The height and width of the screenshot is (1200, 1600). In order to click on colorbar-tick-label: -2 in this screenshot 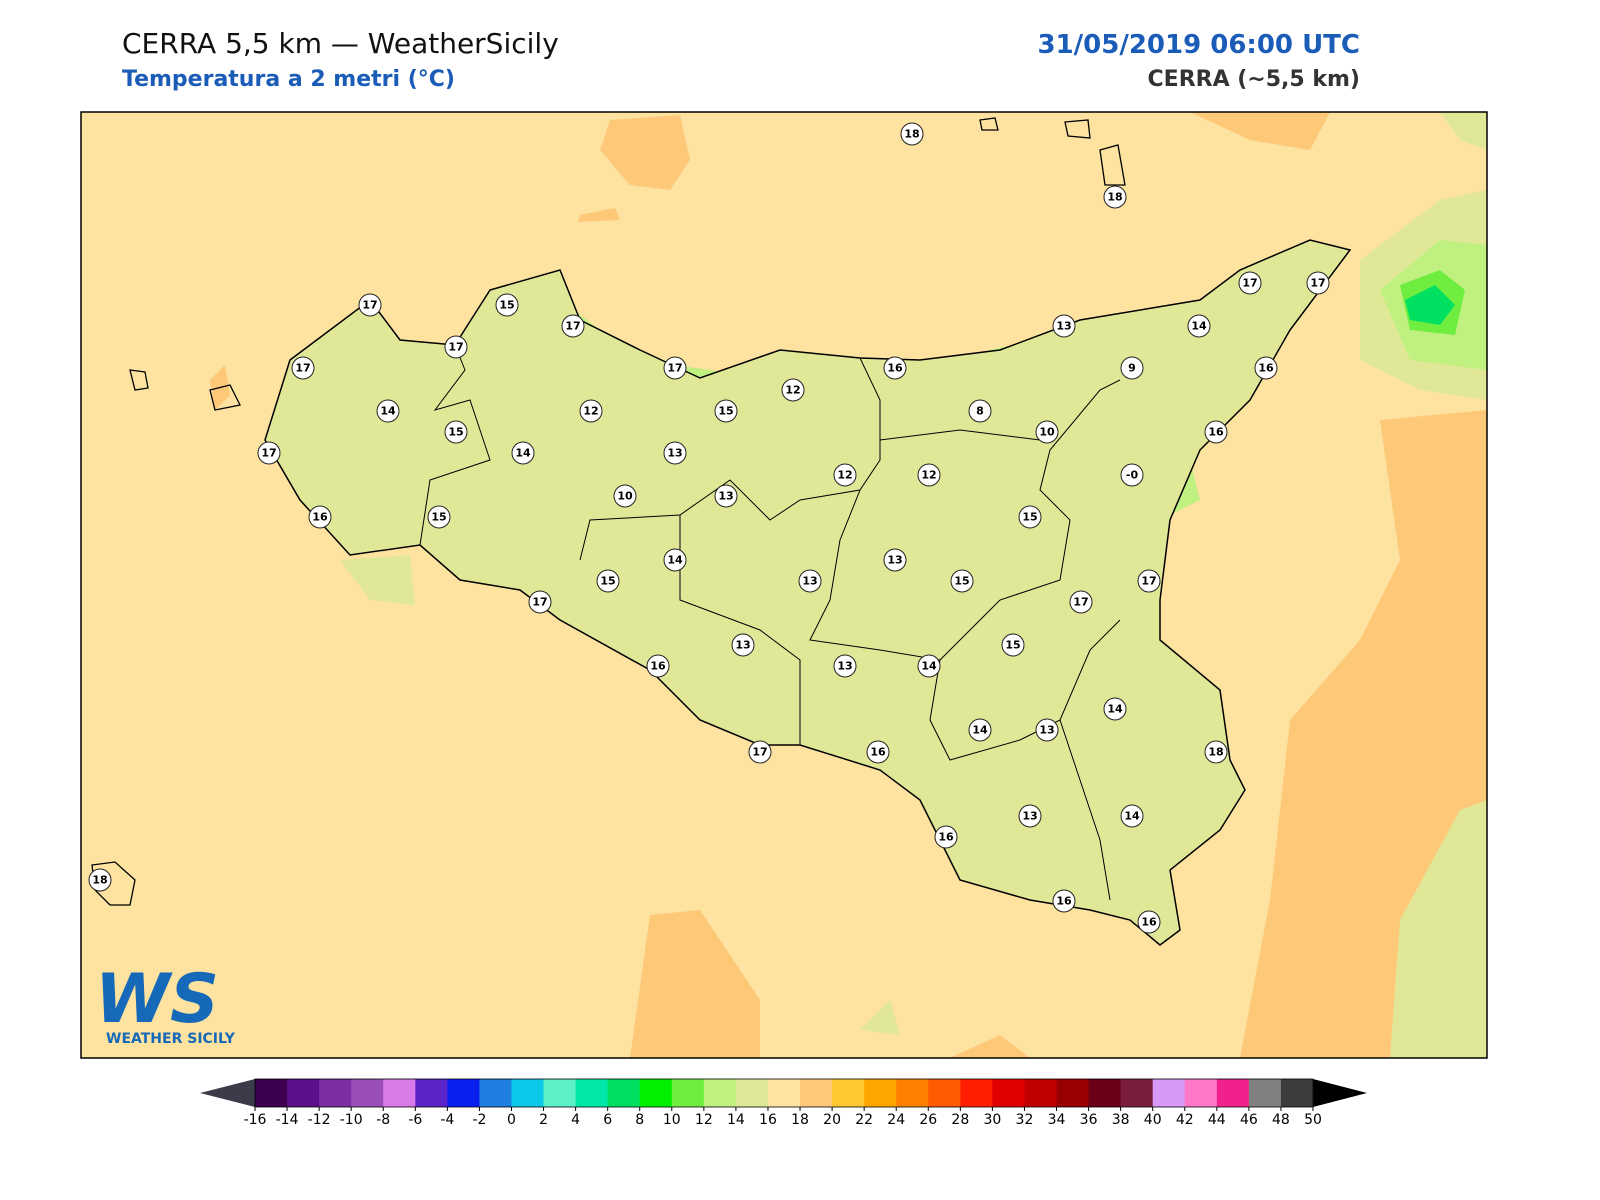, I will do `click(479, 1120)`.